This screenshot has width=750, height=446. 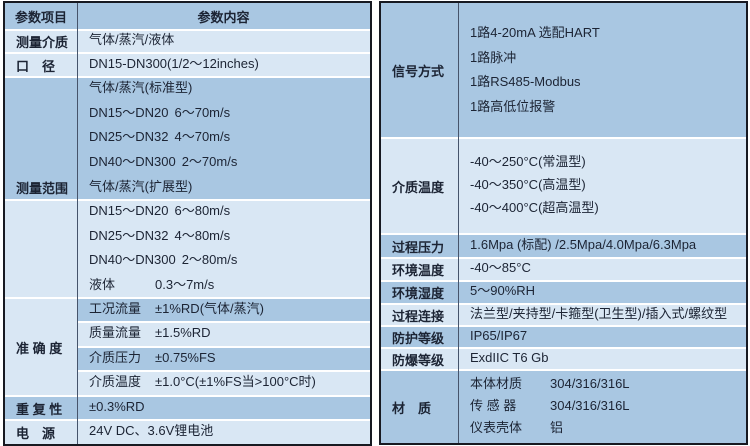 I want to click on param-label: 环境温度, so click(x=419, y=269).